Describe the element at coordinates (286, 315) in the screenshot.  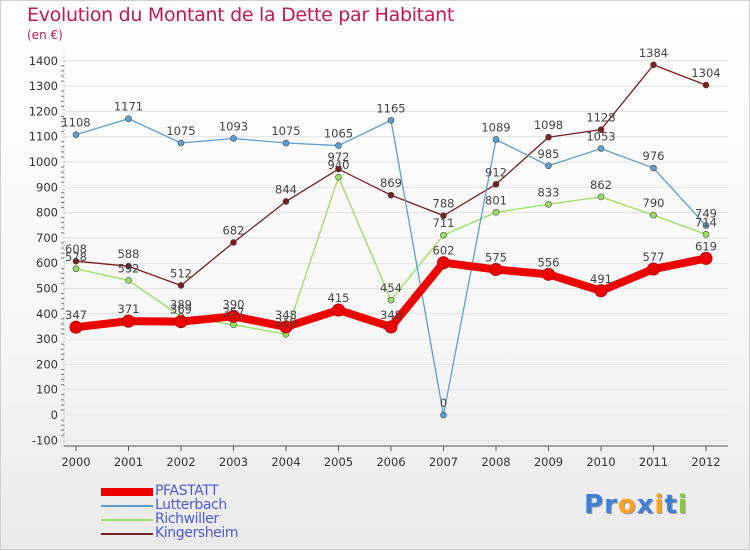
I see `data-label: 348` at that location.